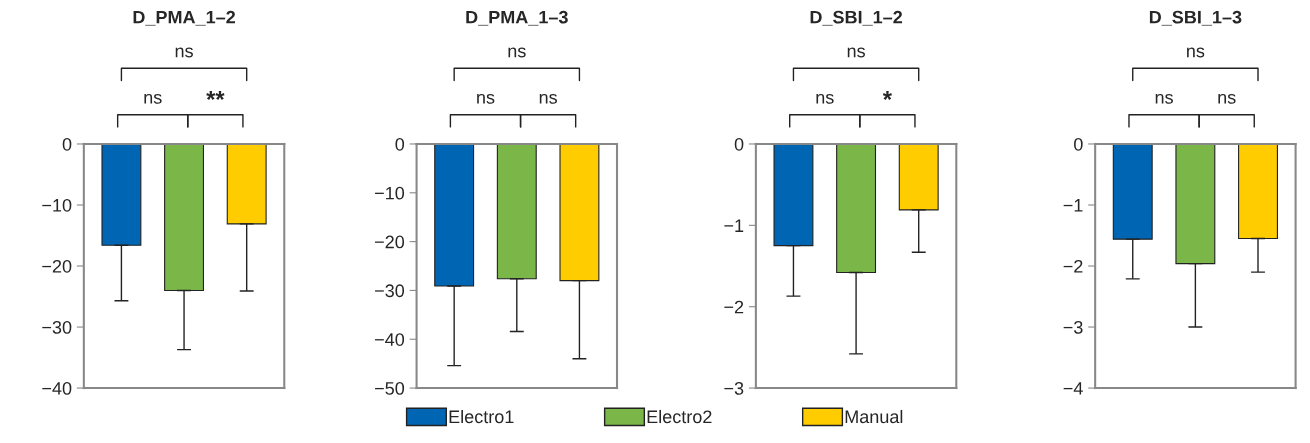 The image size is (1310, 443). What do you see at coordinates (1073, 388) in the screenshot?
I see `y-tick-label: −4` at bounding box center [1073, 388].